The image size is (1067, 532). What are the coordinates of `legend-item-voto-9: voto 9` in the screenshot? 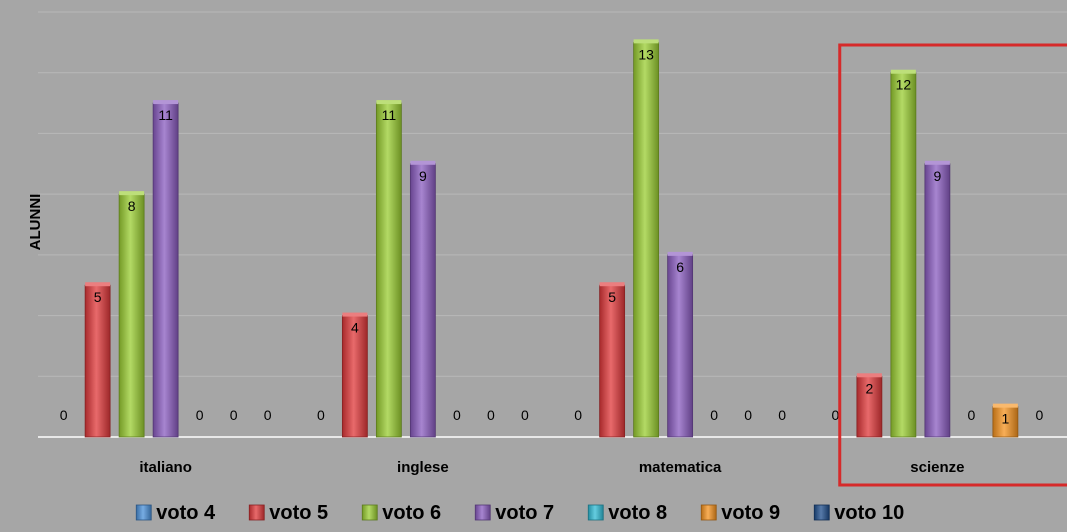 It's located at (740, 513).